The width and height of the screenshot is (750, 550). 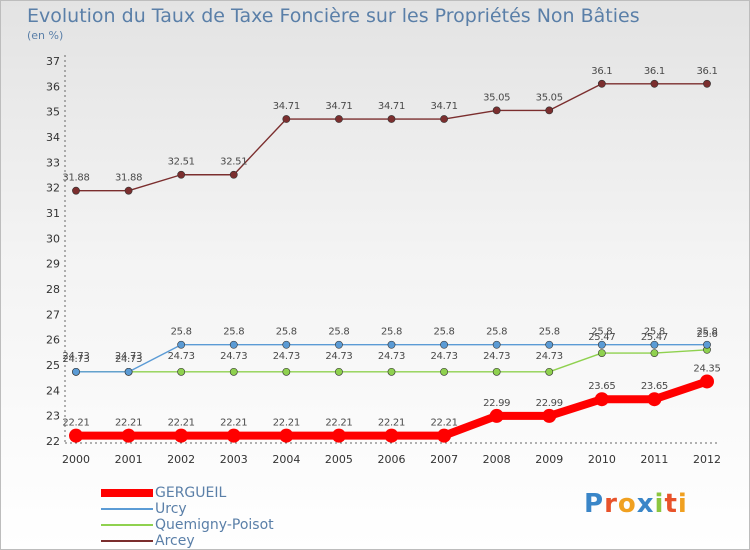 What do you see at coordinates (496, 97) in the screenshot?
I see `data-label: 35.05` at bounding box center [496, 97].